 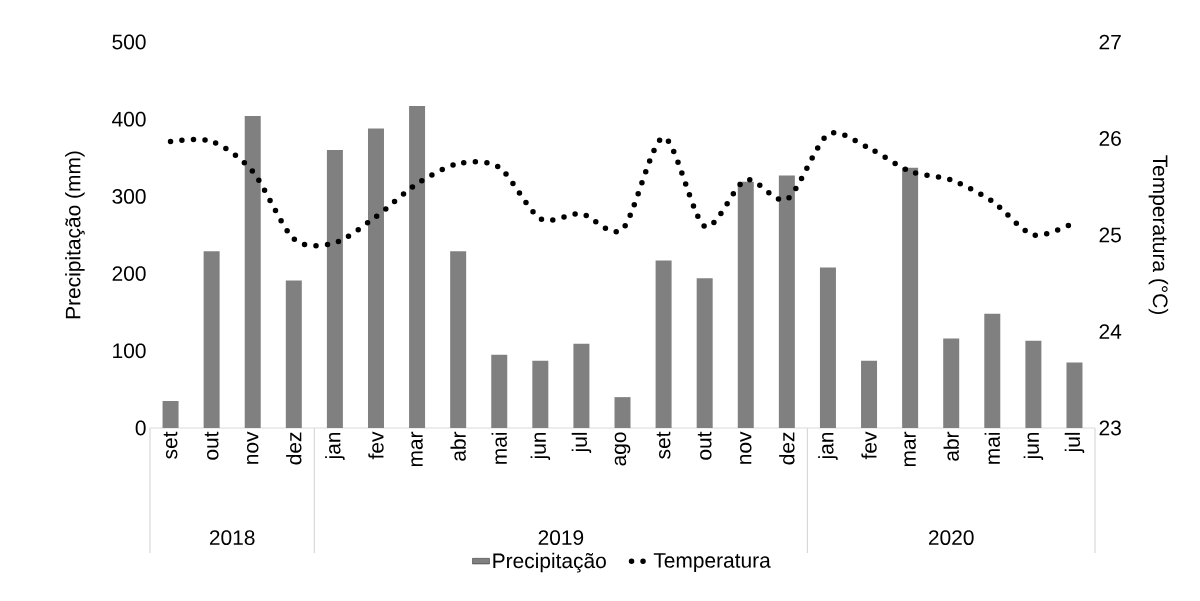 What do you see at coordinates (622, 449) in the screenshot?
I see `x-tick-label: ago` at bounding box center [622, 449].